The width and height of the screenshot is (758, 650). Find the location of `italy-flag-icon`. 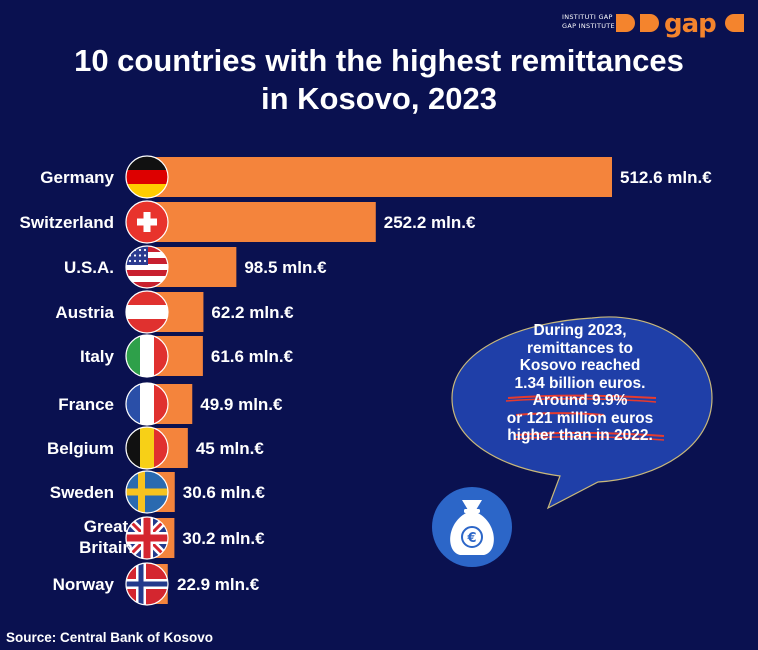

italy-flag-icon is located at coordinates (147, 356).